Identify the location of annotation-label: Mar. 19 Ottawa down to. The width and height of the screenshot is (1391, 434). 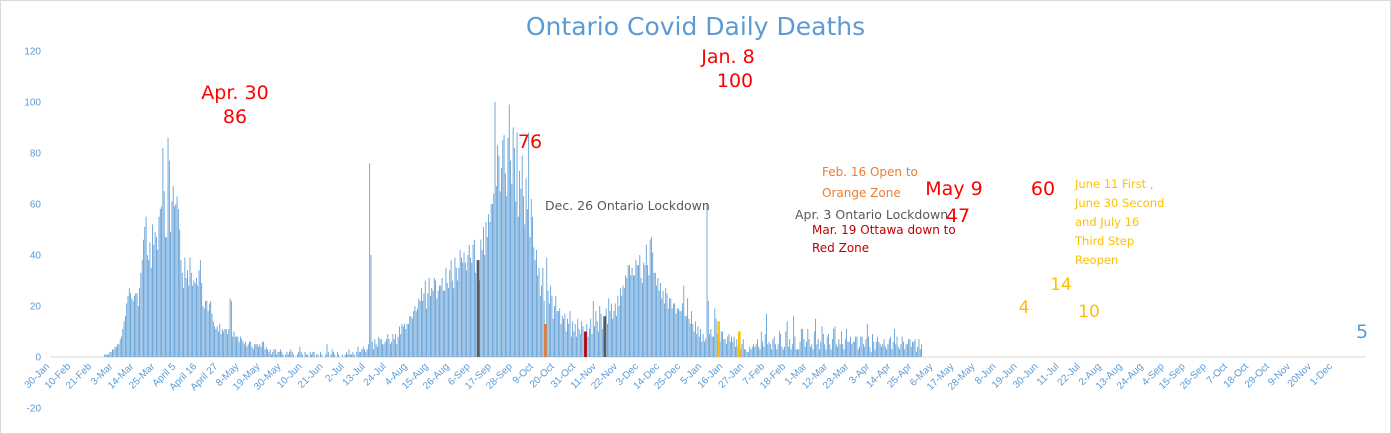
(884, 230).